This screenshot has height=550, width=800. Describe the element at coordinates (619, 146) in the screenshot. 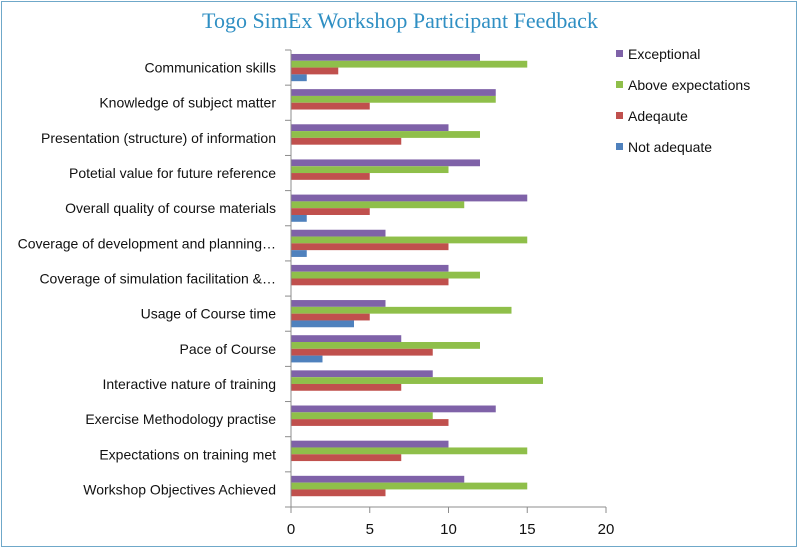

I see `legend-swatch-not-adequate` at that location.